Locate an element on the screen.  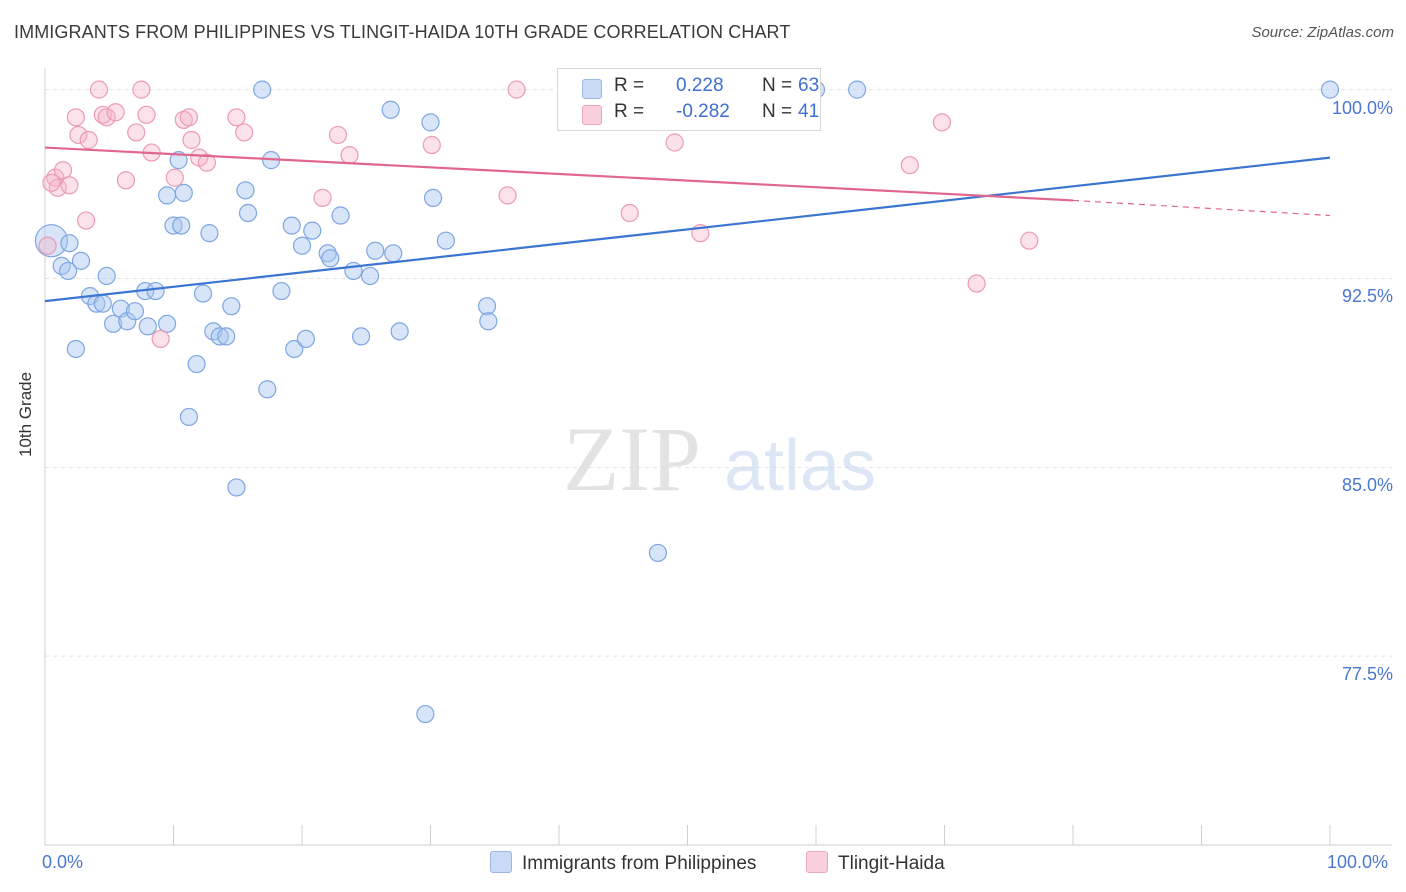
legend-row-tlingit: R = -0.282 N = 41 is located at coordinates (700, 114).